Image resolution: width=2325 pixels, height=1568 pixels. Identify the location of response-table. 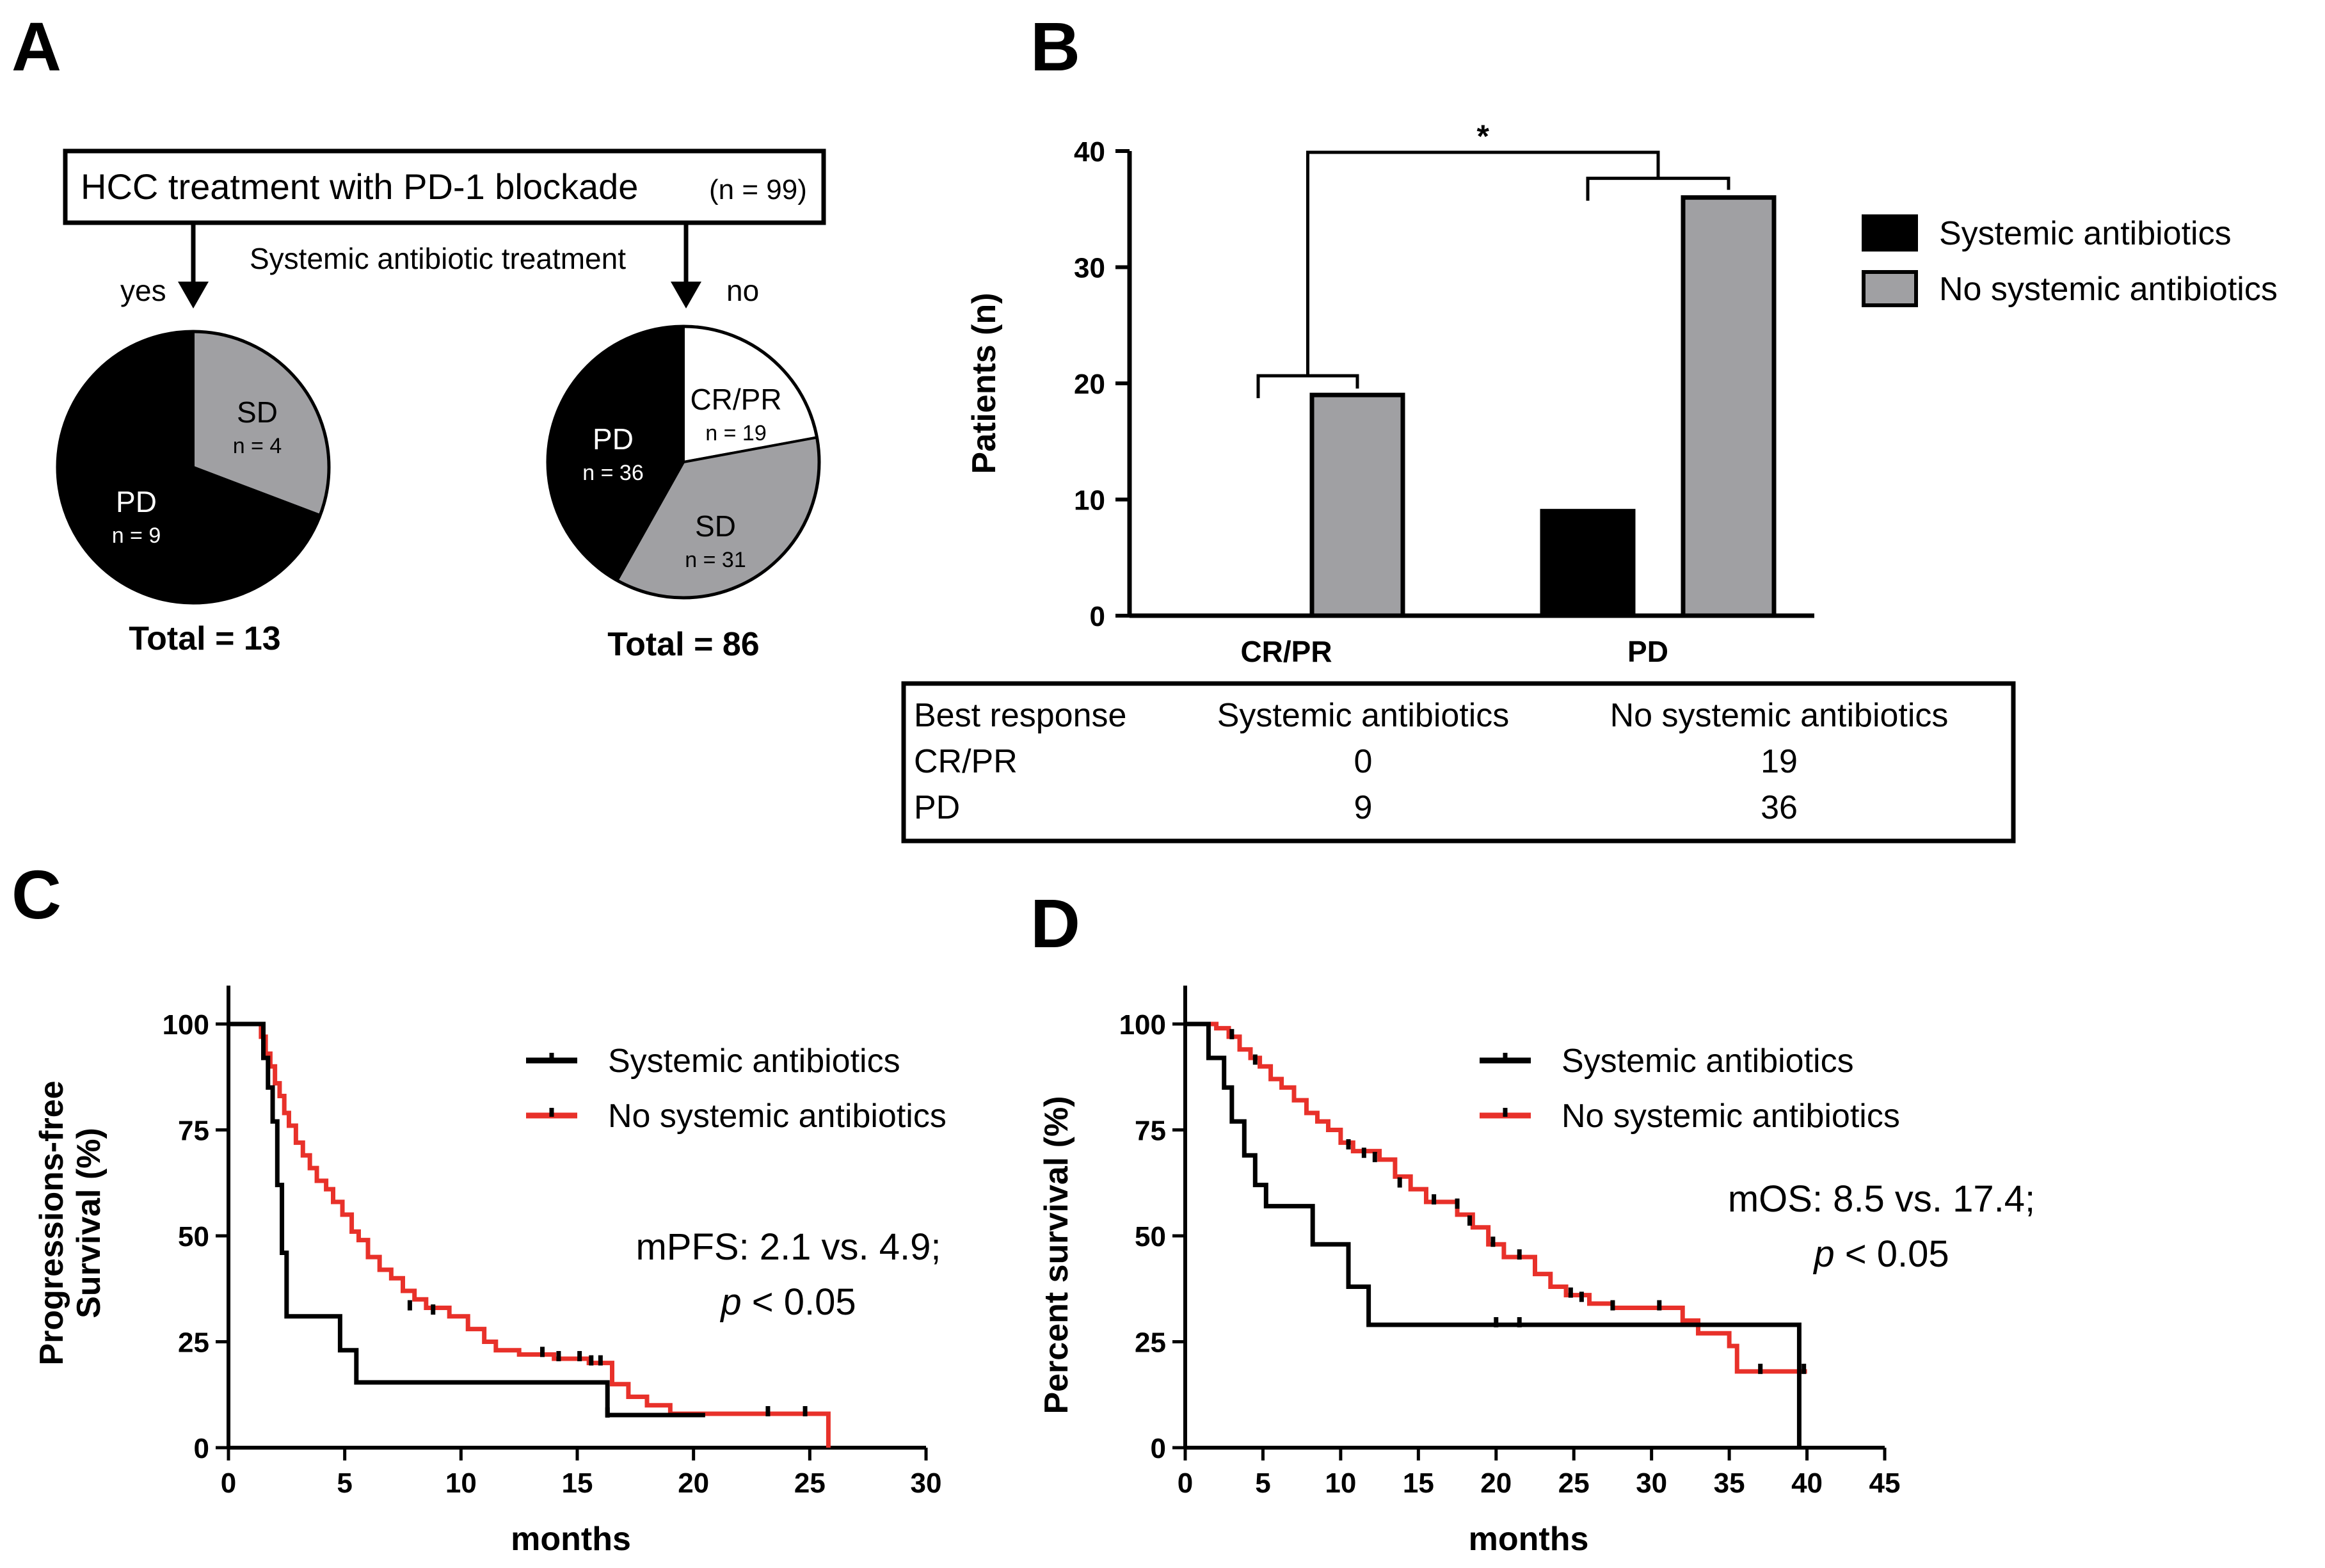
(1458, 762).